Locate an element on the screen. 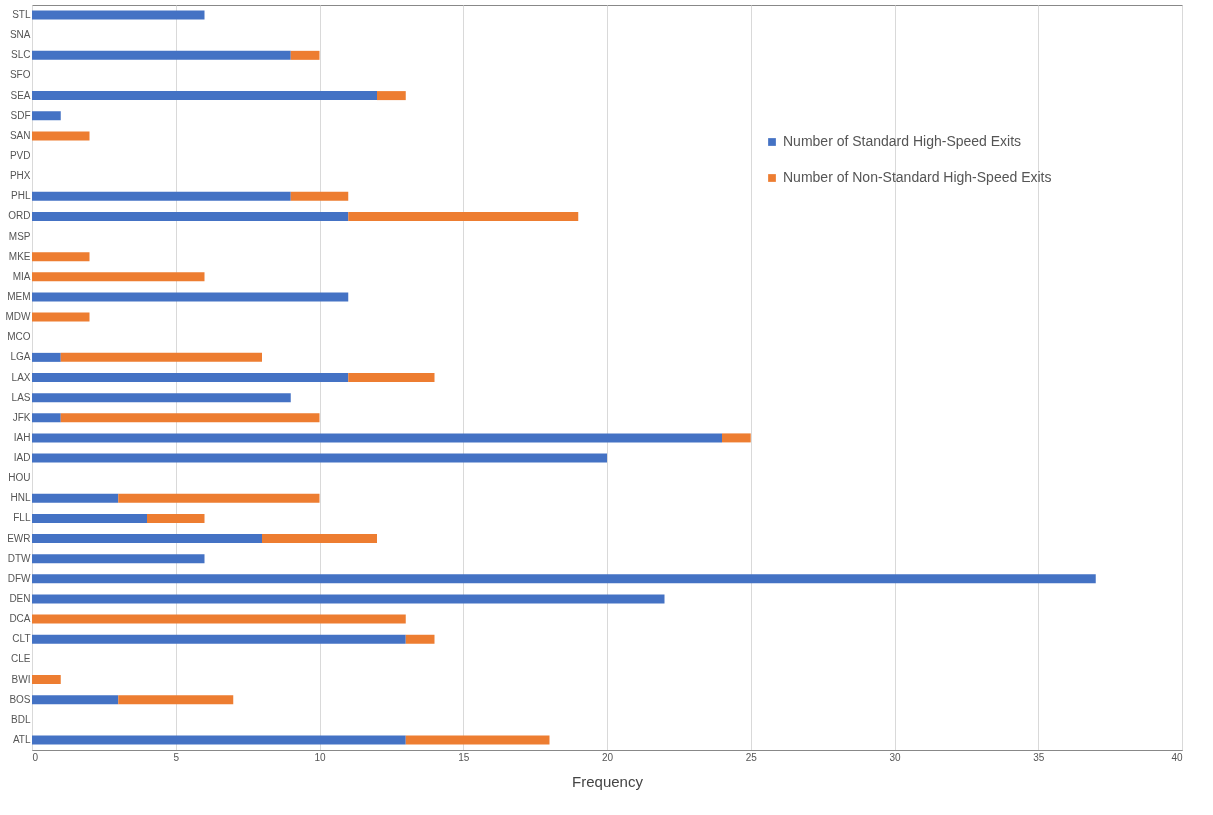 The height and width of the screenshot is (815, 1213). y-tick-label: MIA is located at coordinates (21, 276).